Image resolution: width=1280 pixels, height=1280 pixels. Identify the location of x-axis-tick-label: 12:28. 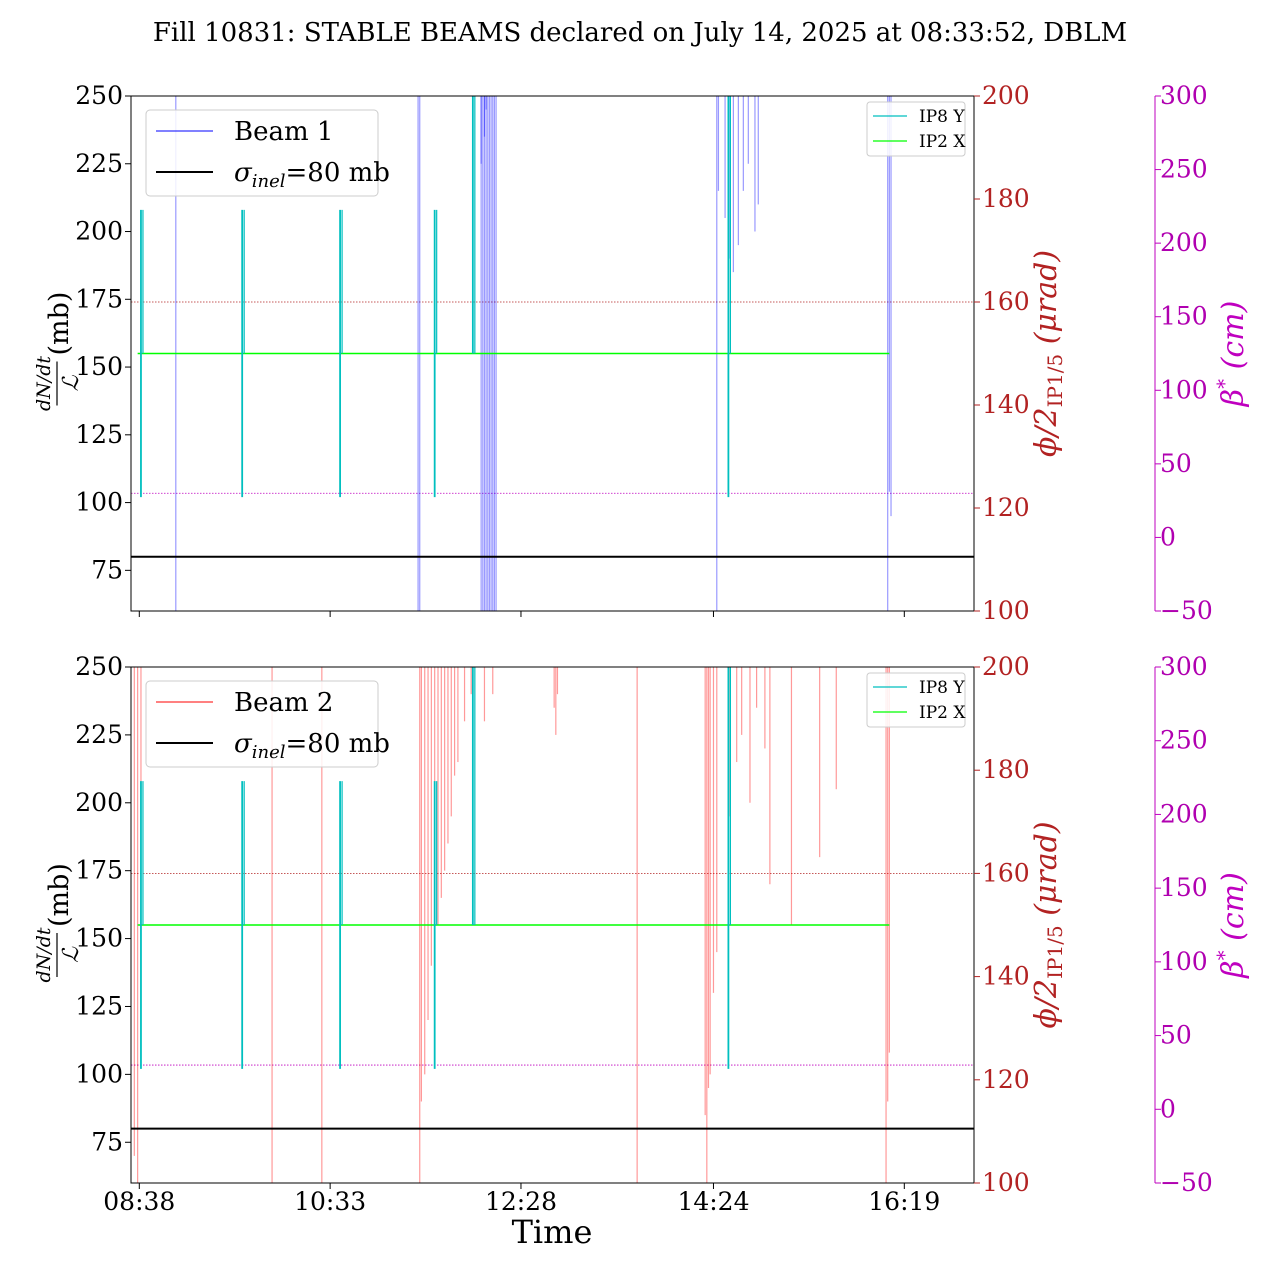
(521, 1201).